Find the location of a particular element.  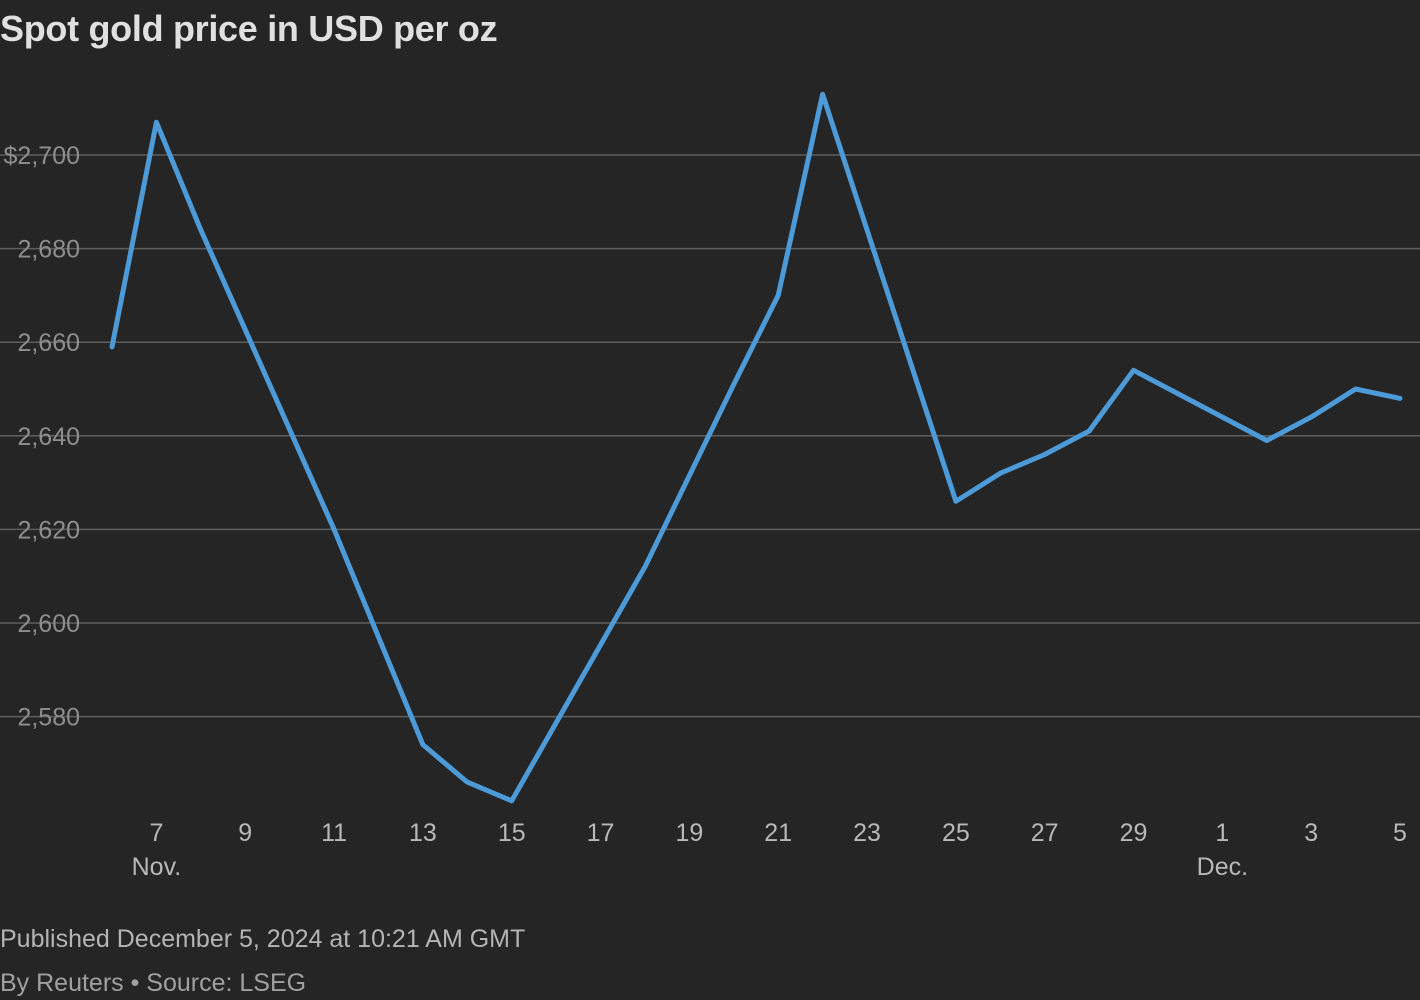

x-tick-label: 7 is located at coordinates (156, 833).